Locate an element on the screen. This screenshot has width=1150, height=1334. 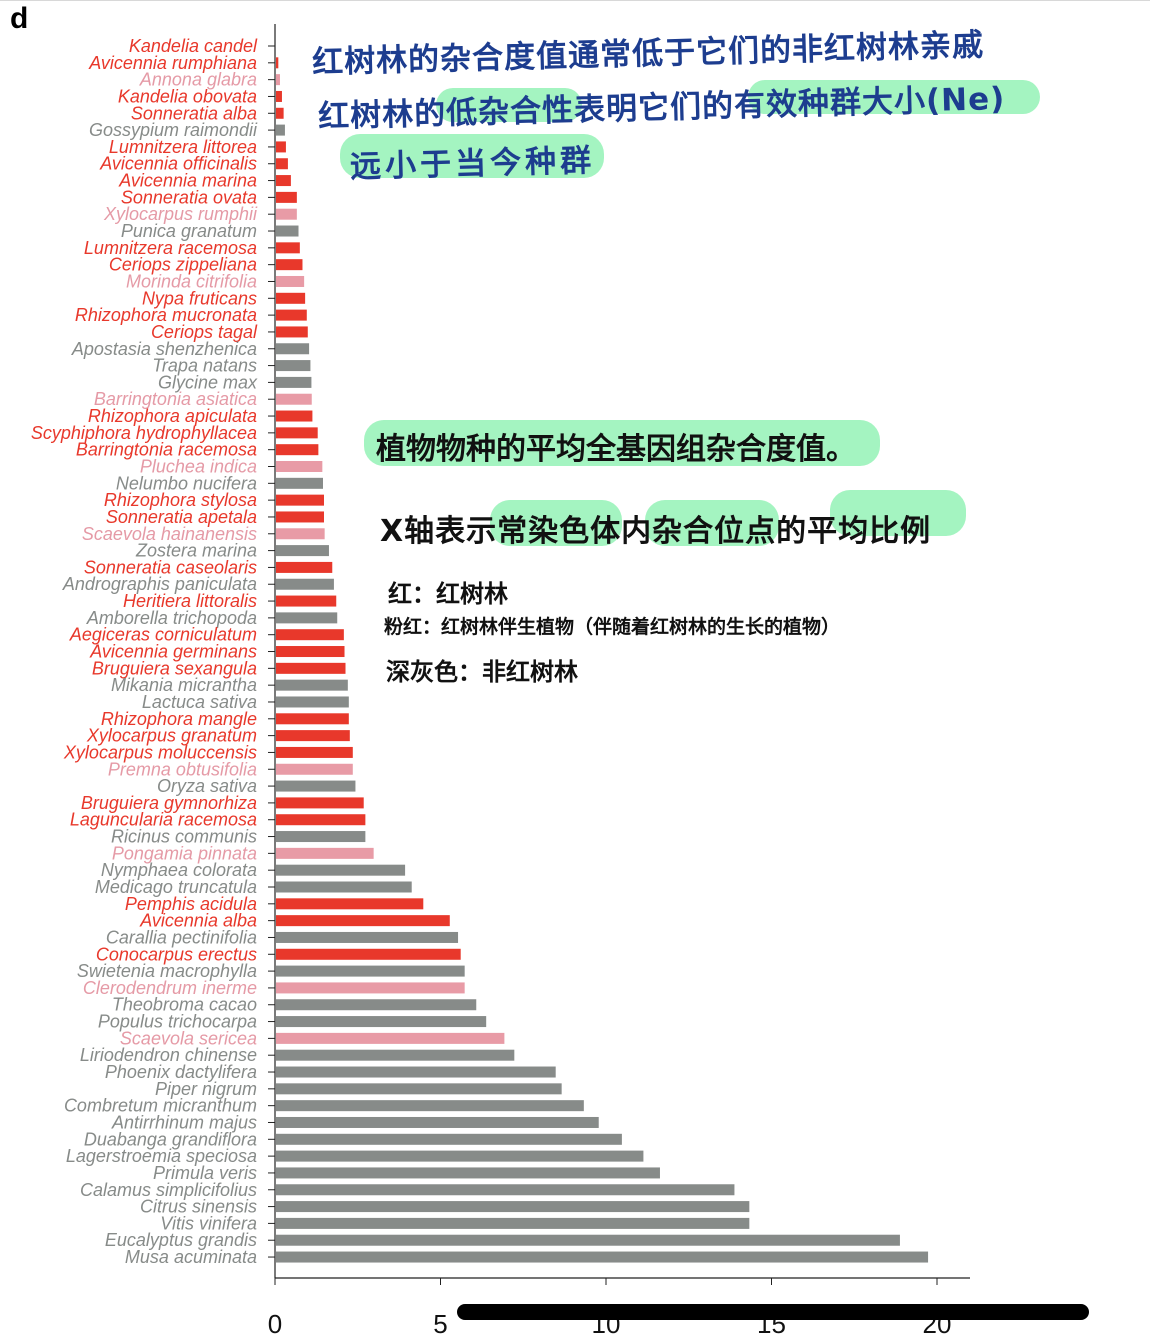
category-label: Lagerstroemia speciosa is located at coordinates (161, 1156).